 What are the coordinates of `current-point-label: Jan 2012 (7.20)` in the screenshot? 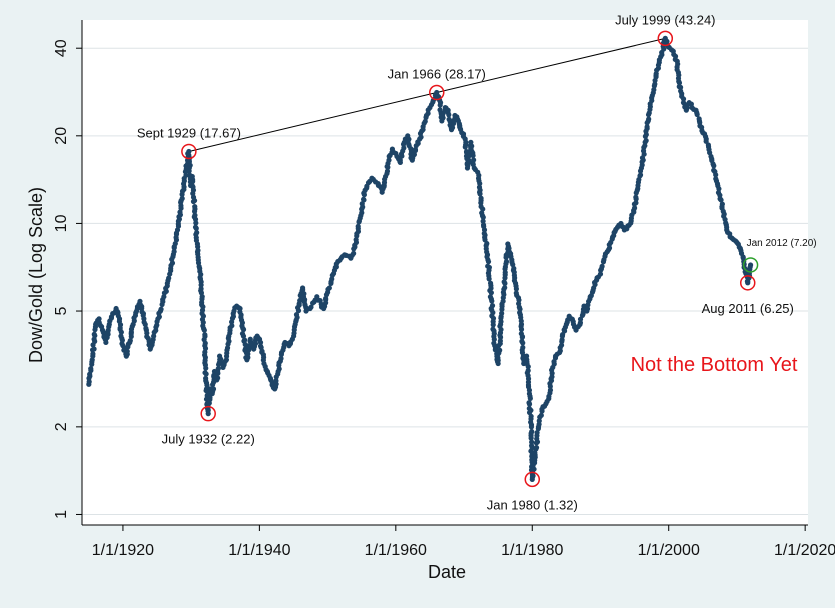 It's located at (782, 243).